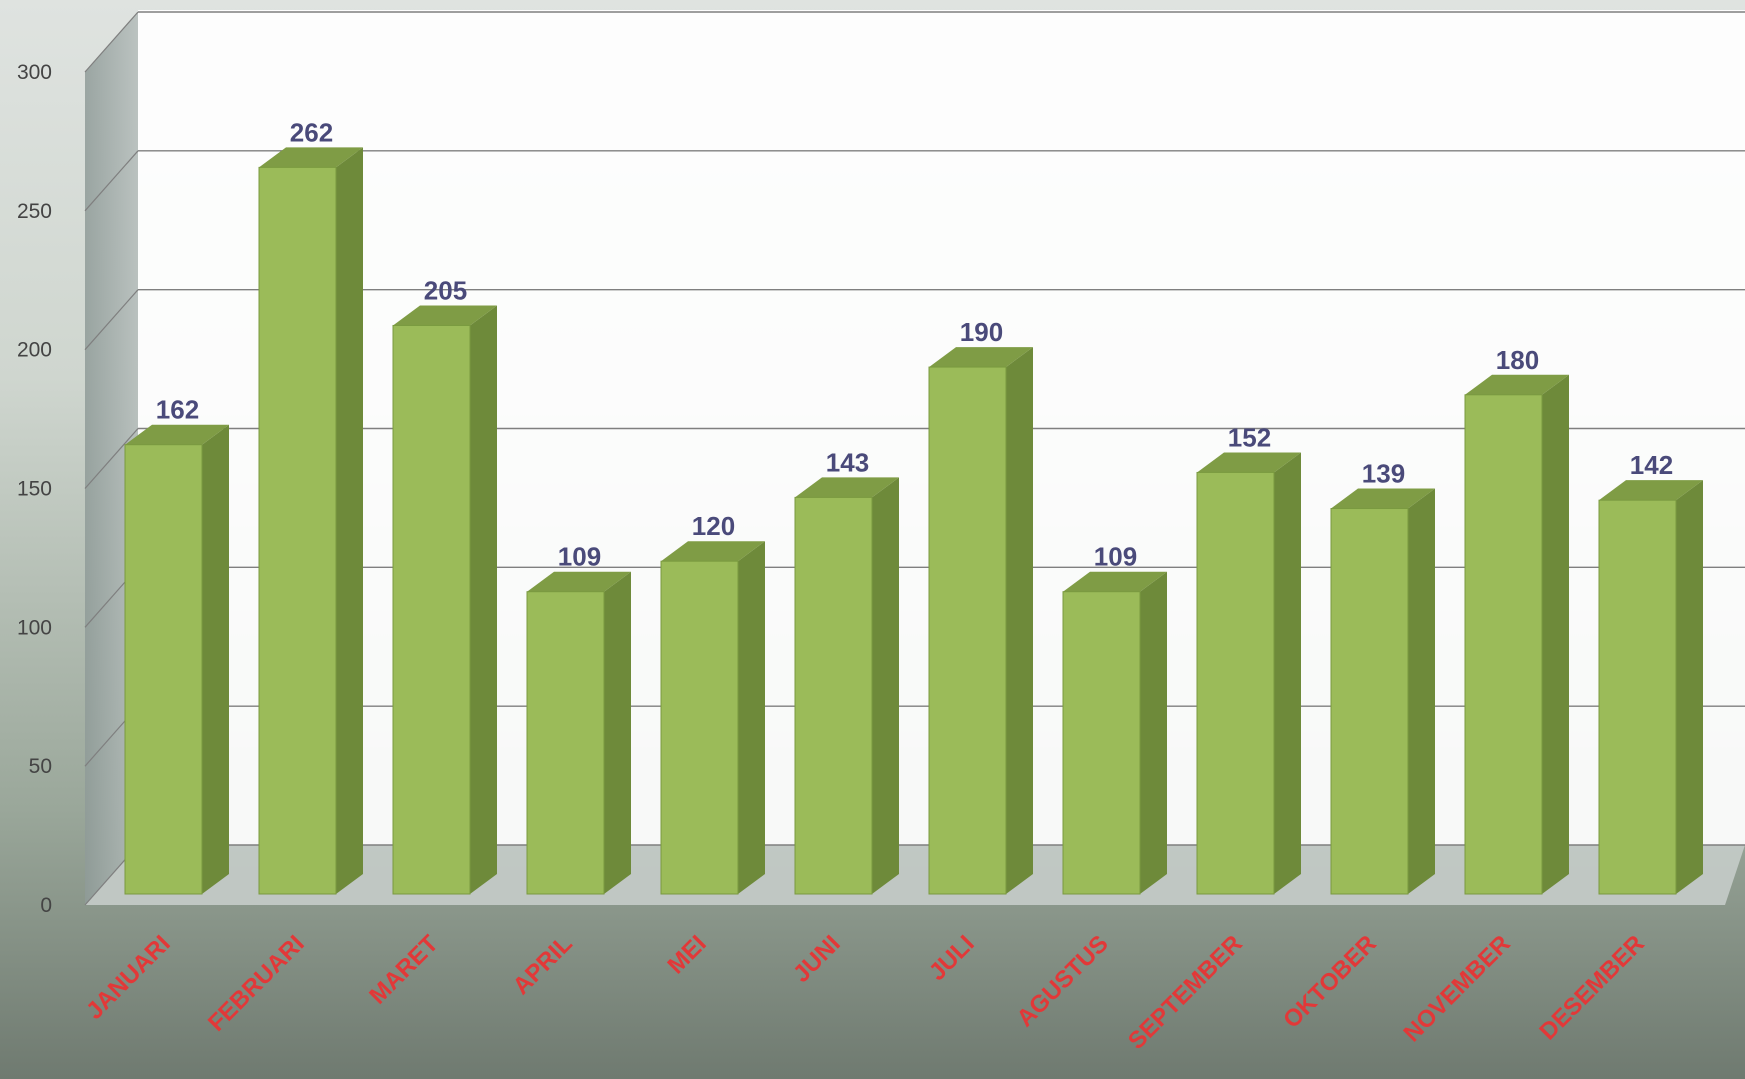 The image size is (1745, 1079). What do you see at coordinates (40, 766) in the screenshot?
I see `y-tick-label: 50` at bounding box center [40, 766].